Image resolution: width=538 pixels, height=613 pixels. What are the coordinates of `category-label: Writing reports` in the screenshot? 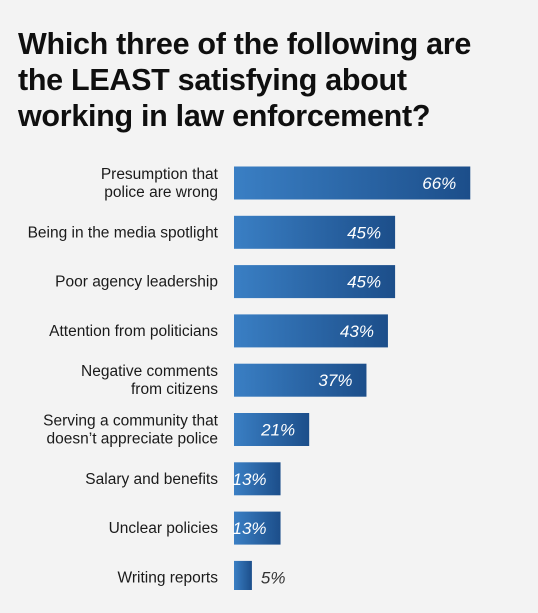 It's located at (168, 577).